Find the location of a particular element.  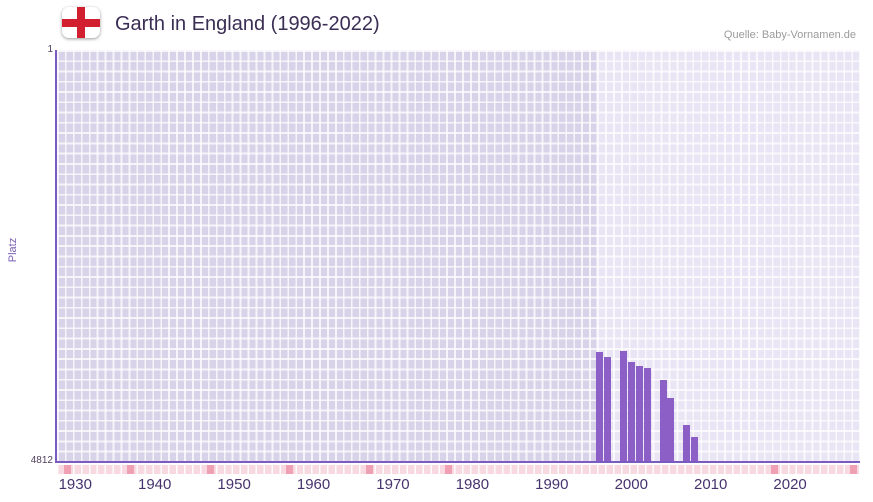

x-tick-label-1950: 1950 is located at coordinates (234, 484).